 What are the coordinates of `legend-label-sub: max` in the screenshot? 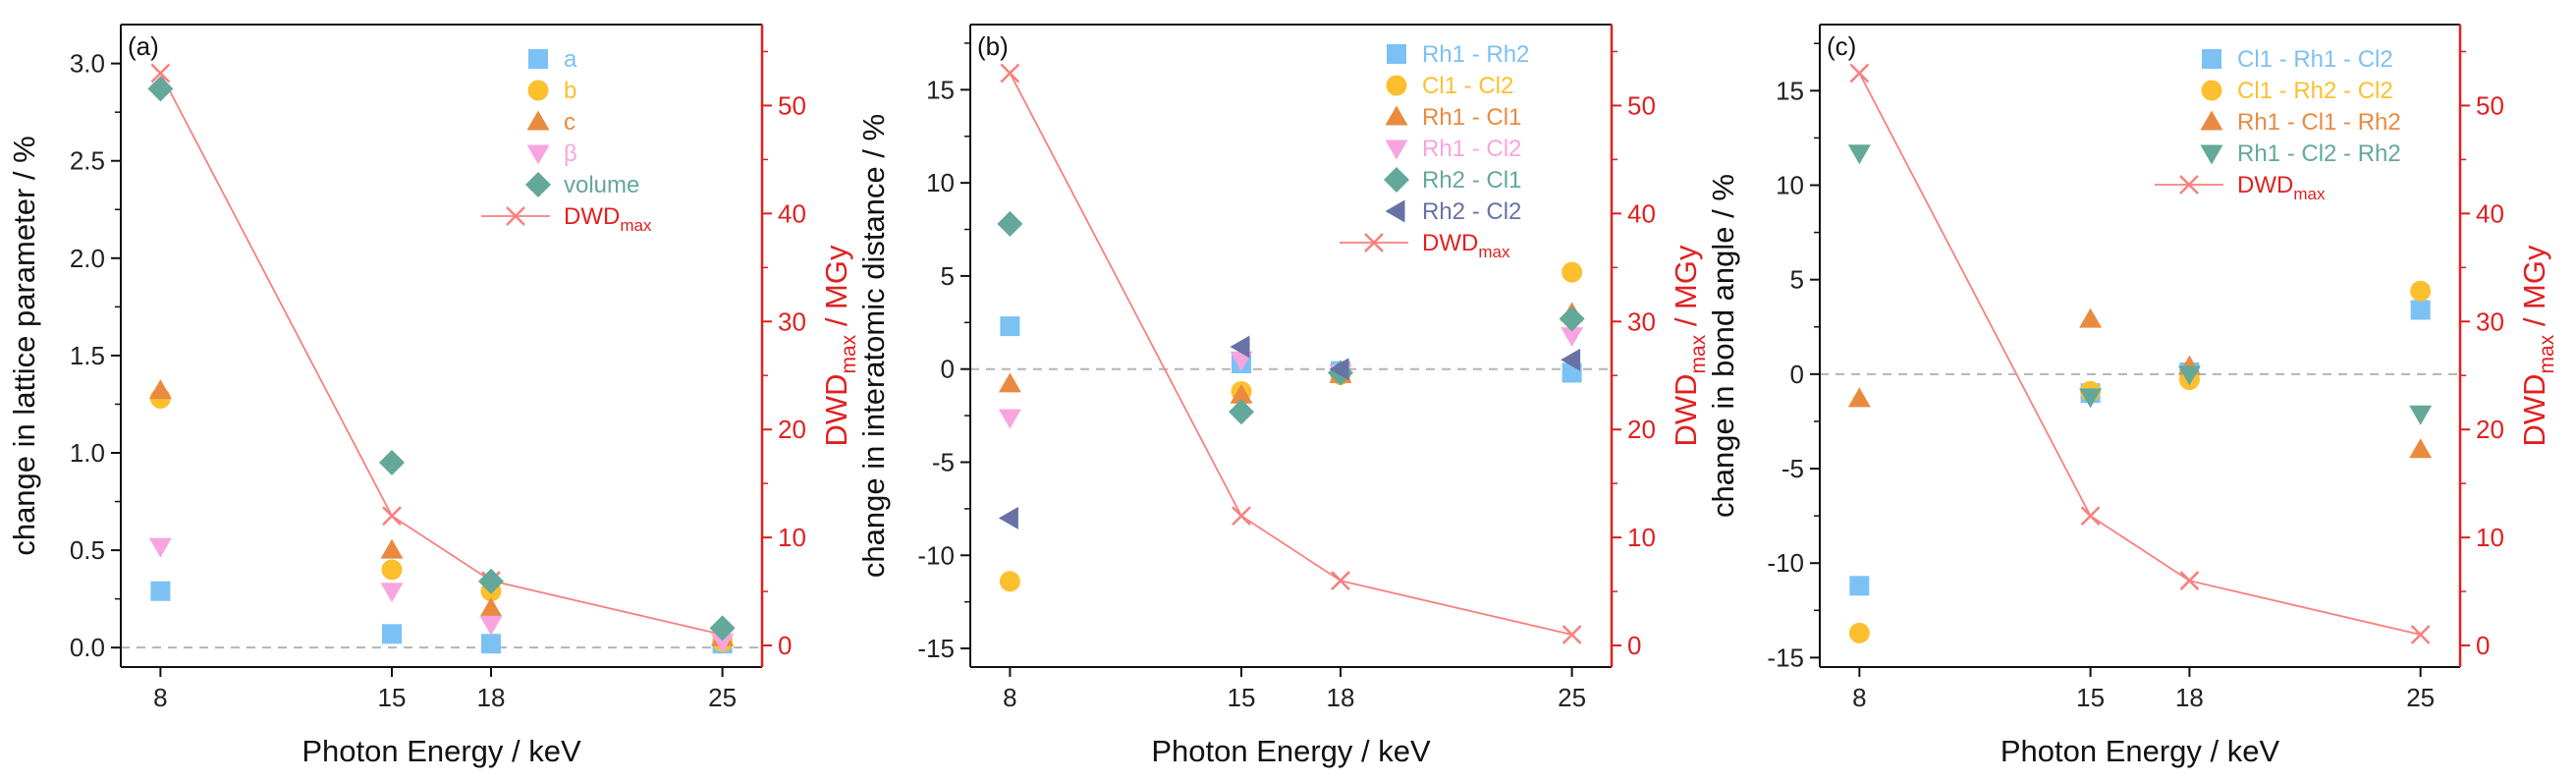 It's located at (2309, 194).